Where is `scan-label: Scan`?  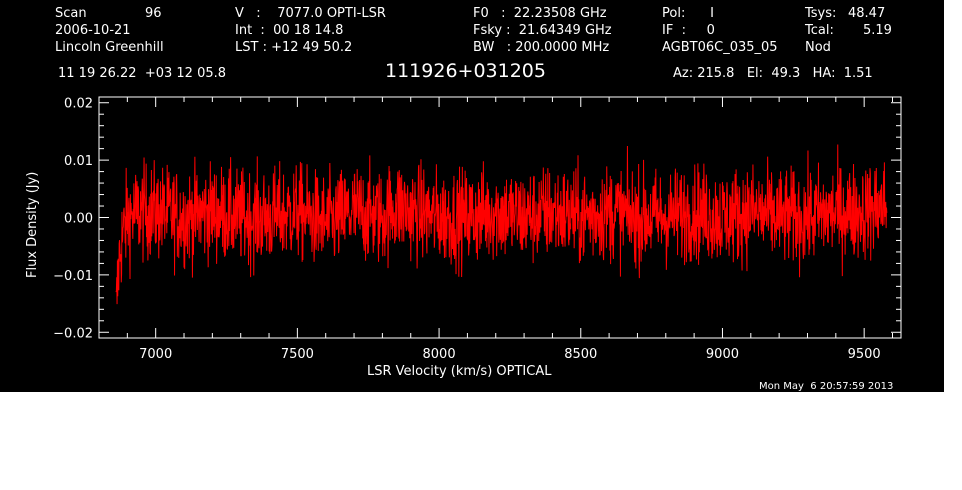
scan-label: Scan is located at coordinates (71, 13).